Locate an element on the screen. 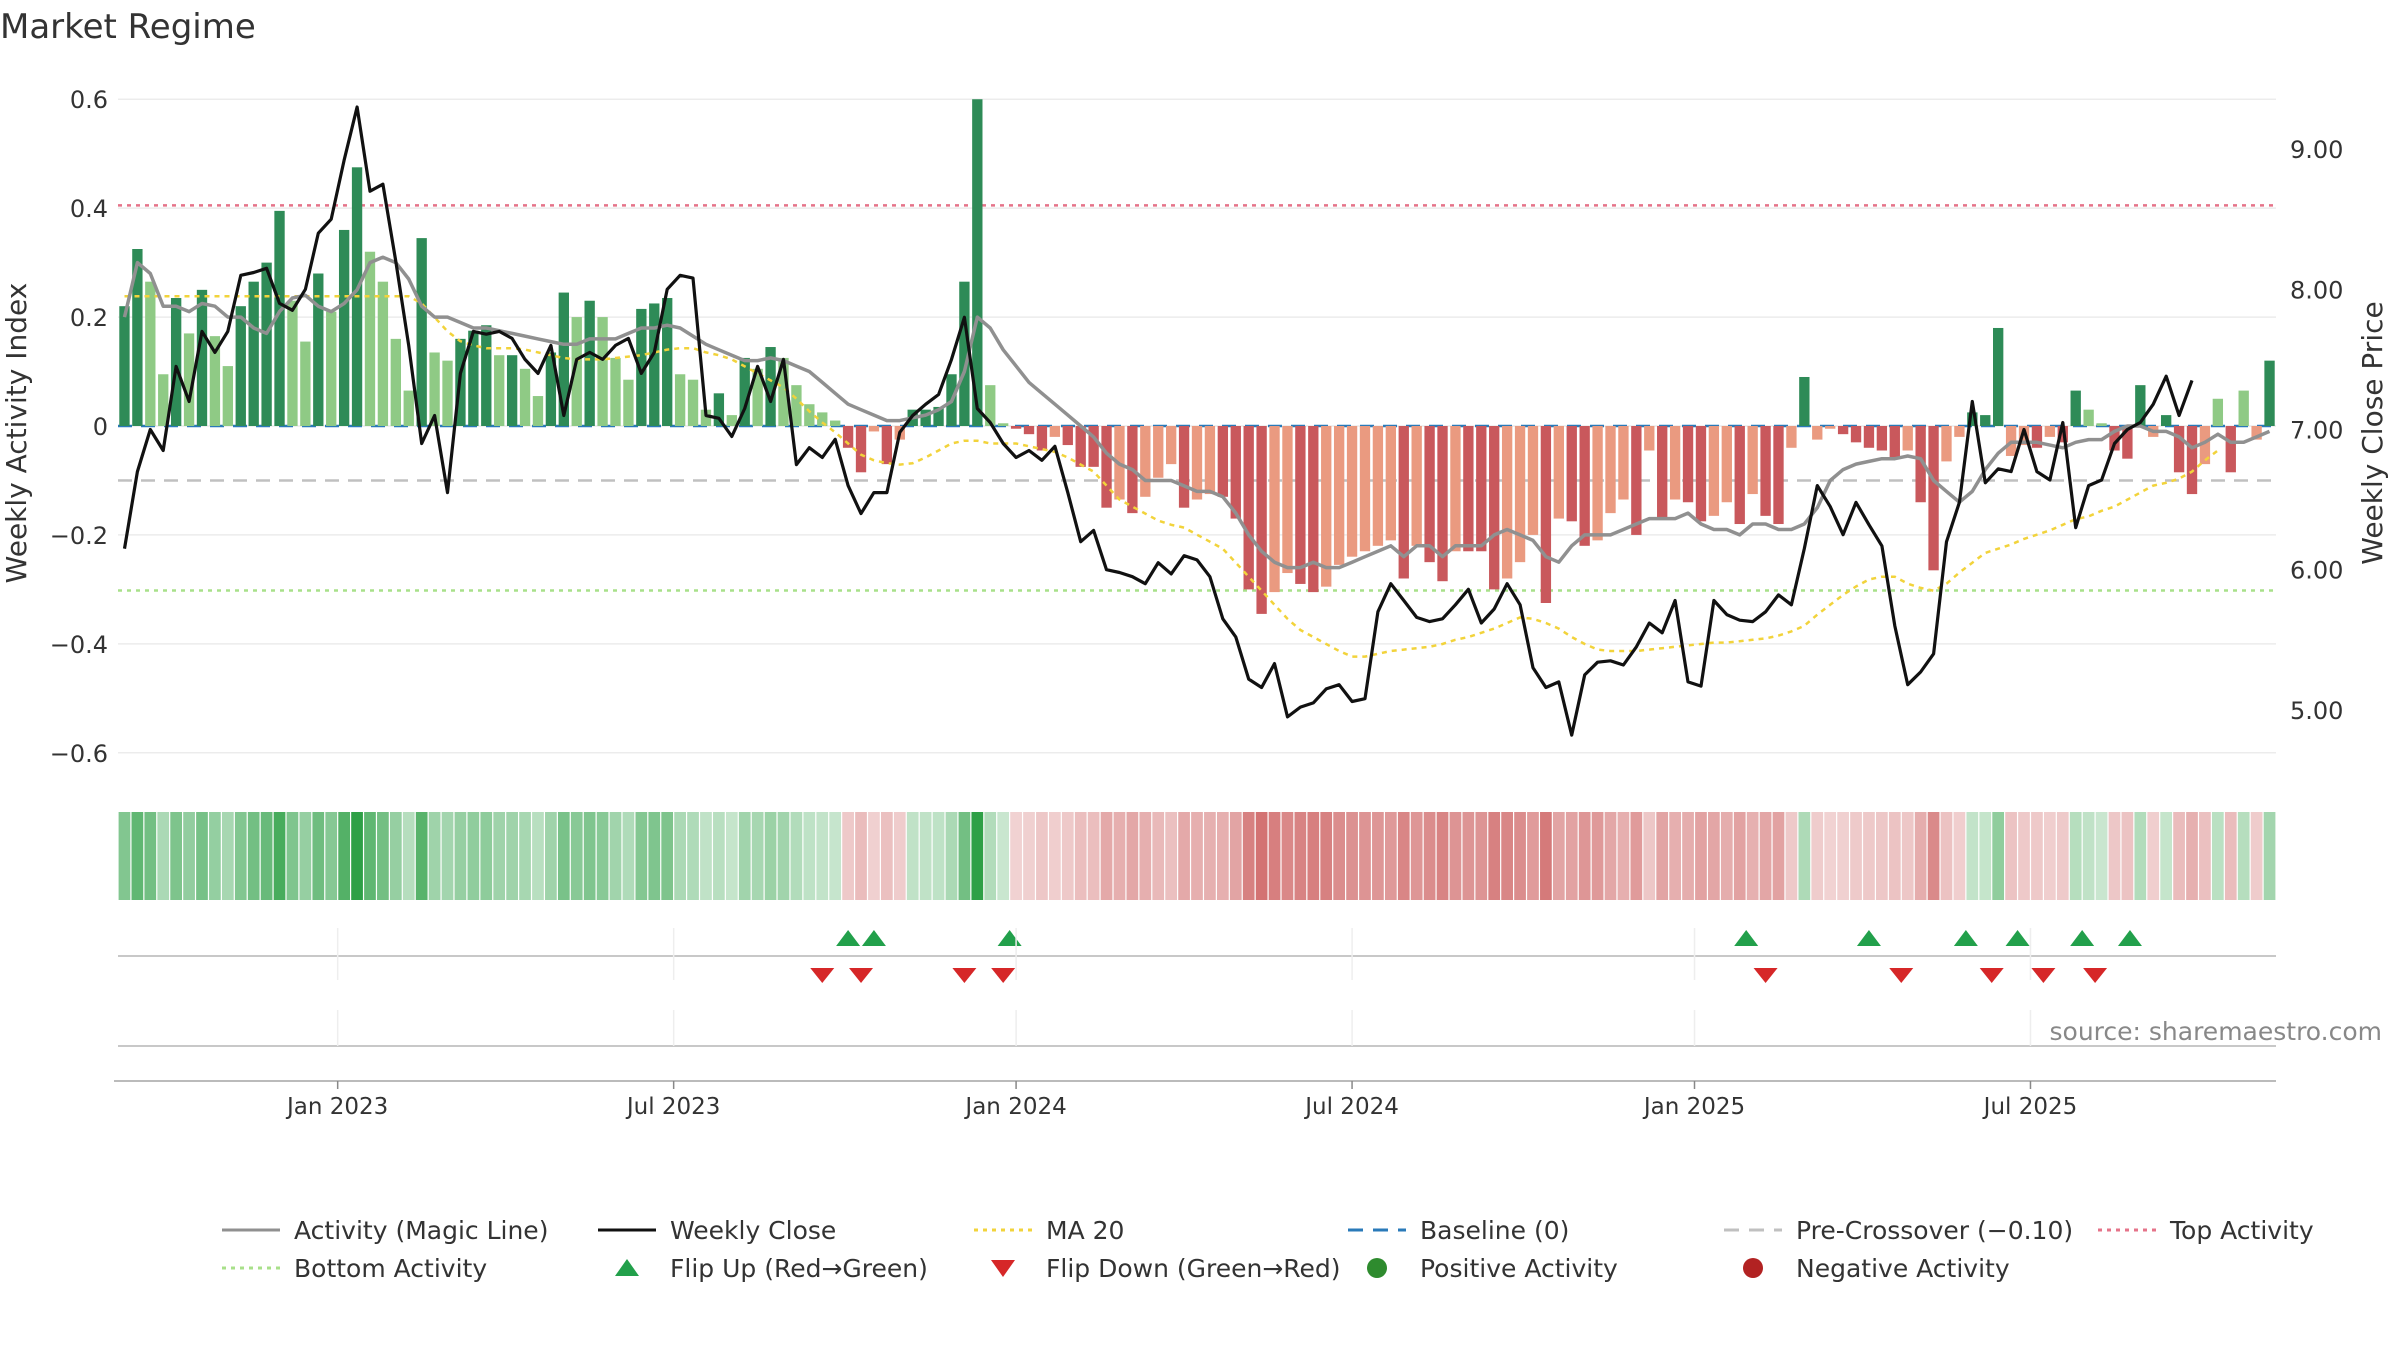 This screenshot has height=1350, width=2400. y-left-tick-label: 0.6 is located at coordinates (89, 100).